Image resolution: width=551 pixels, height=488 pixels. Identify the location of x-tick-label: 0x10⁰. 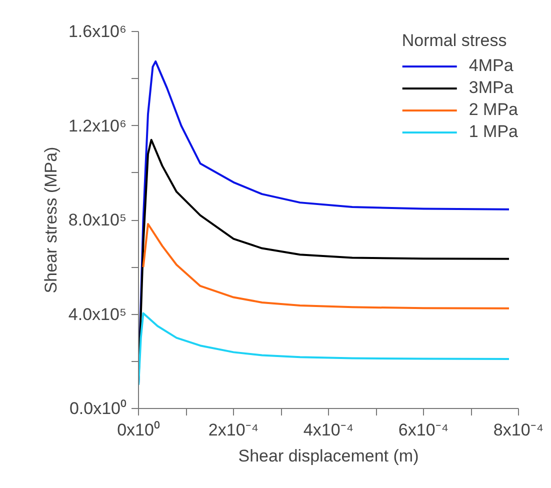
(138, 430).